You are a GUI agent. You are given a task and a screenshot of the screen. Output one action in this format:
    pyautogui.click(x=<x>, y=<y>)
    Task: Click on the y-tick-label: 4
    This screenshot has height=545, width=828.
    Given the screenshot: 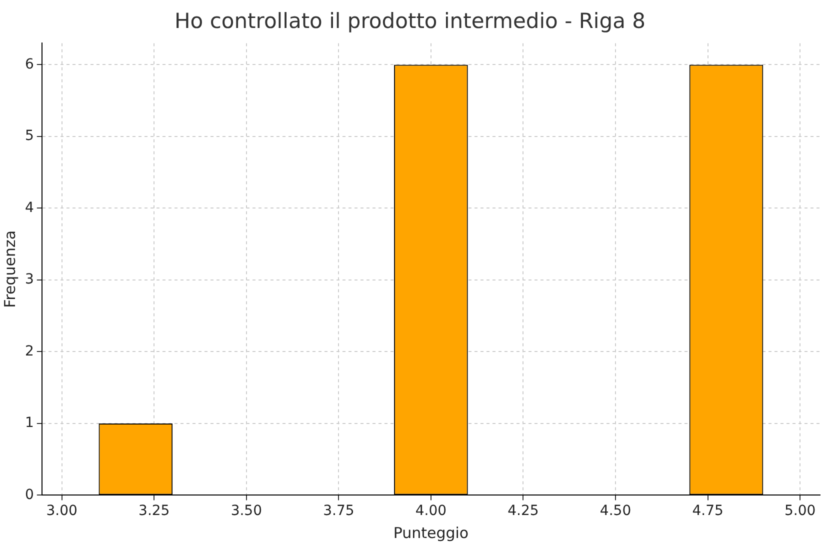 What is the action you would take?
    pyautogui.click(x=29, y=208)
    